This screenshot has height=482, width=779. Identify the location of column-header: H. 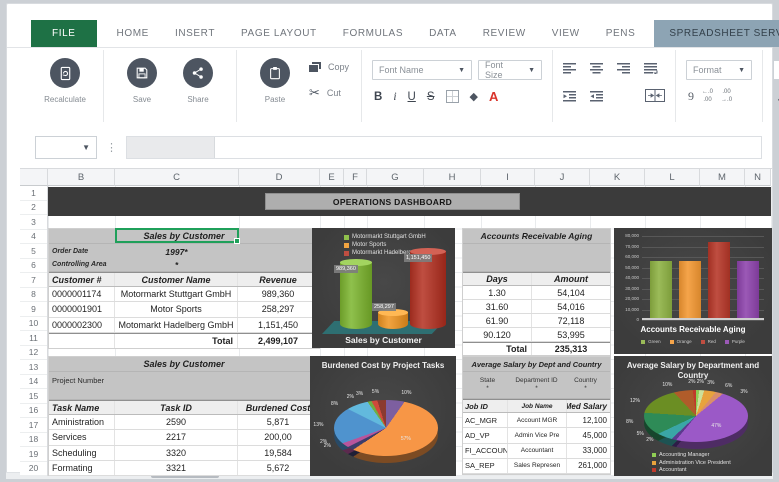
(452, 177).